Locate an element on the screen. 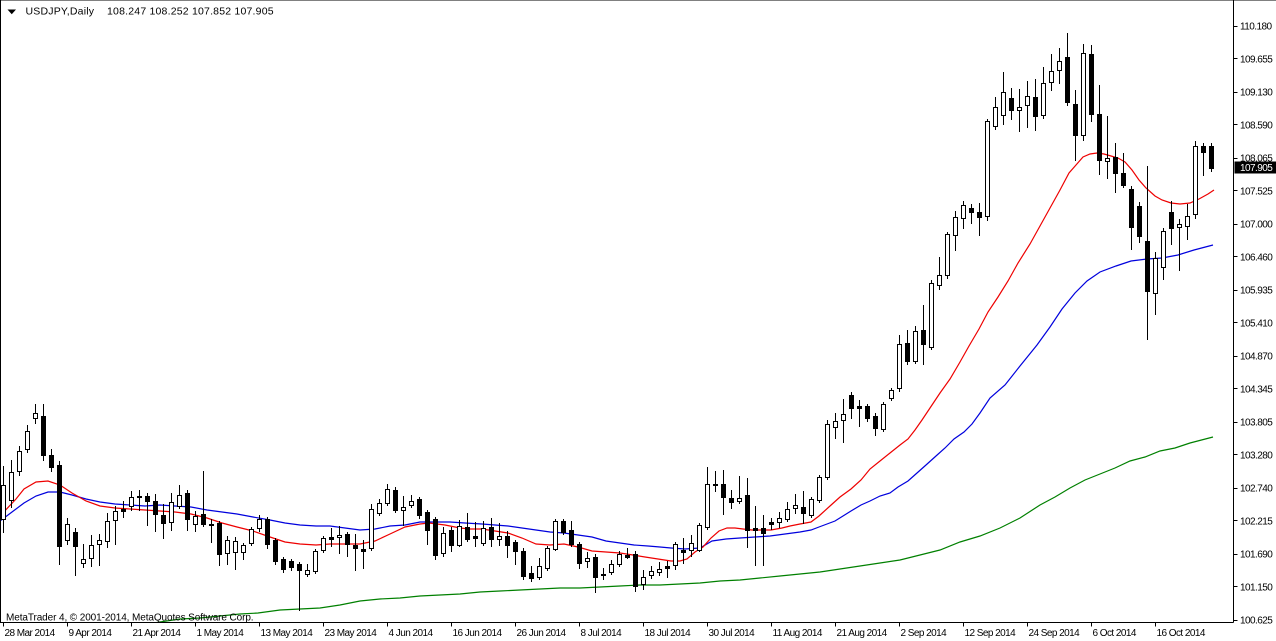  svg-text: 26 Jun 2014 is located at coordinates (542, 633).